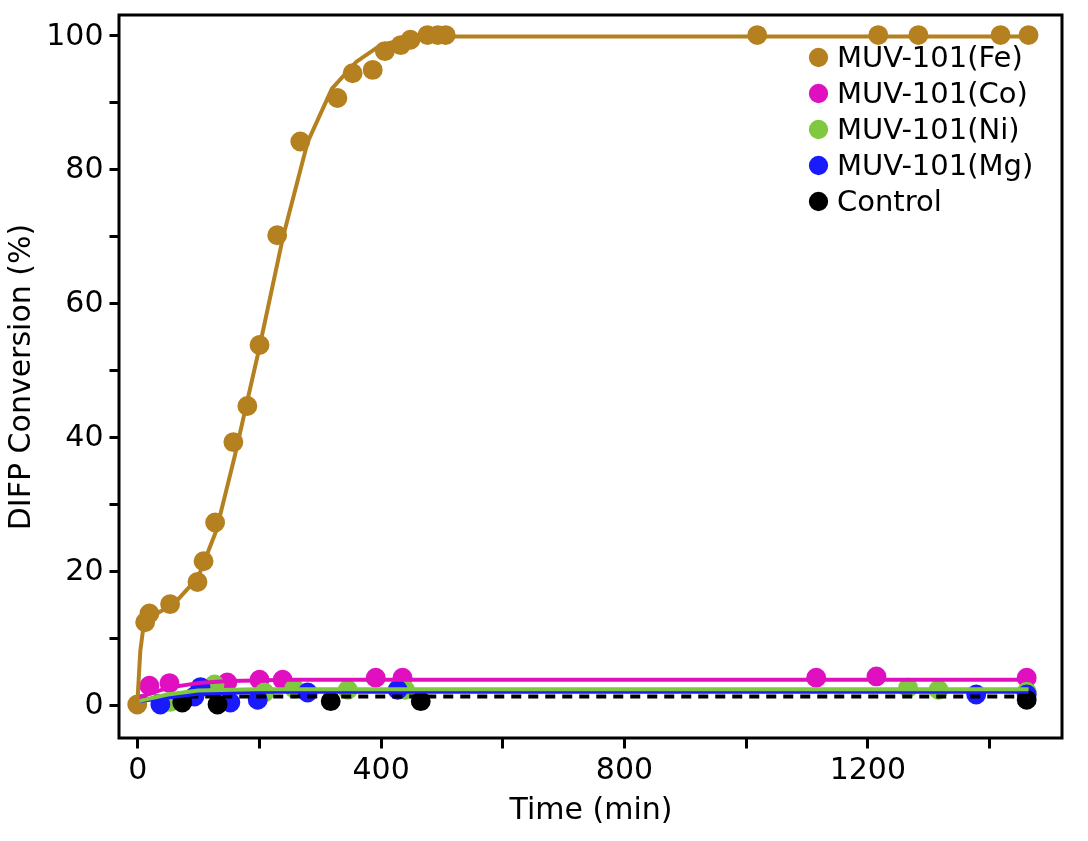  What do you see at coordinates (84, 302) in the screenshot?
I see `y-tick-label: 60` at bounding box center [84, 302].